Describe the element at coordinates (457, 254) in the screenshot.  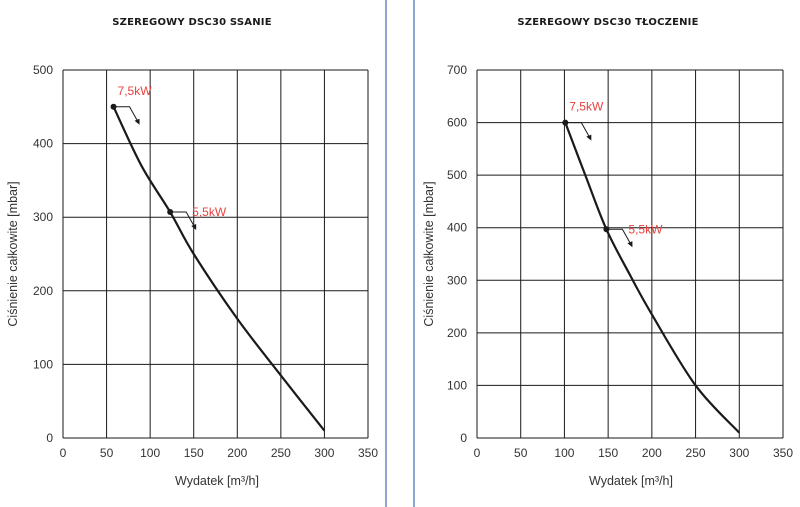
I see `y-tick-labels: 0 100 200 300 400 500 600 700` at that location.